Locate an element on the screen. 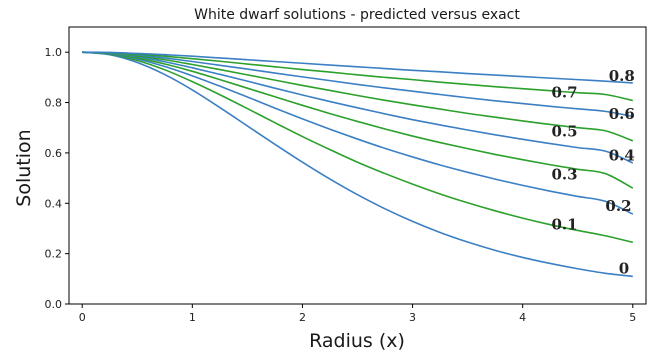 Image resolution: width=653 pixels, height=354 pixels. x-tick-label: 0 is located at coordinates (82, 317).